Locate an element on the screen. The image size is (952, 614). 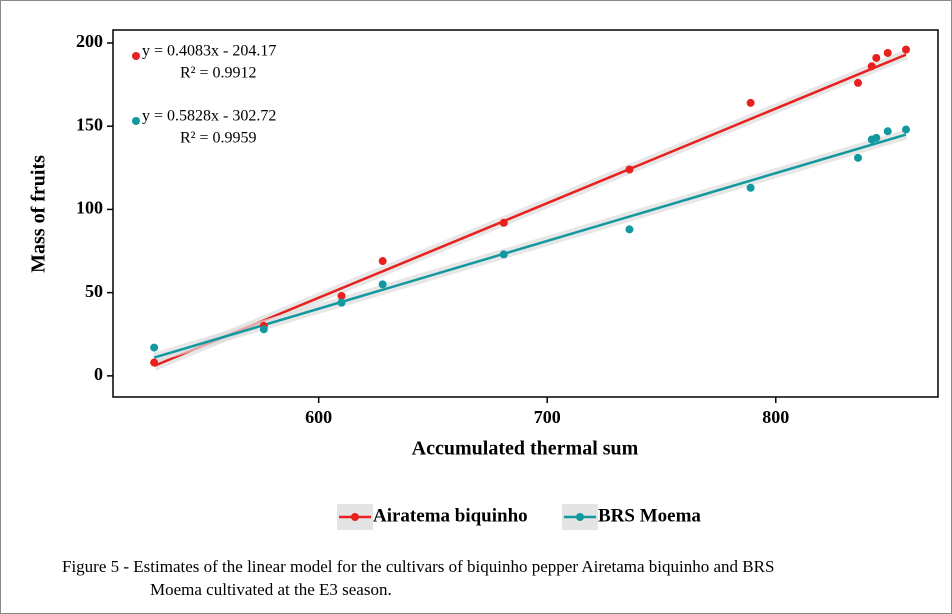
y-axis-title: Mass of fruits is located at coordinates (39, 214).